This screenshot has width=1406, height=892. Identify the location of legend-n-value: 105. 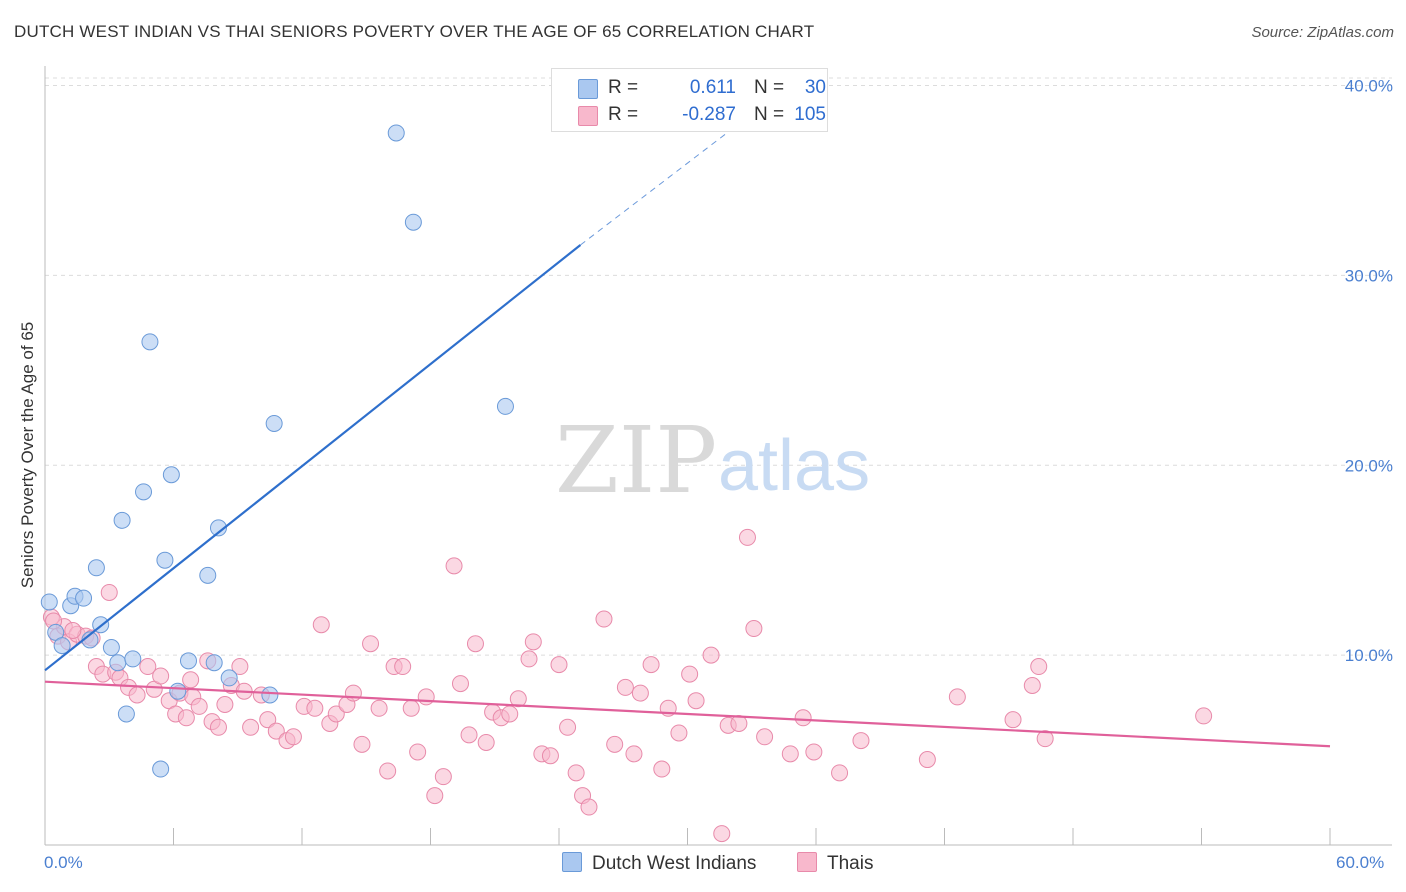
(810, 114).